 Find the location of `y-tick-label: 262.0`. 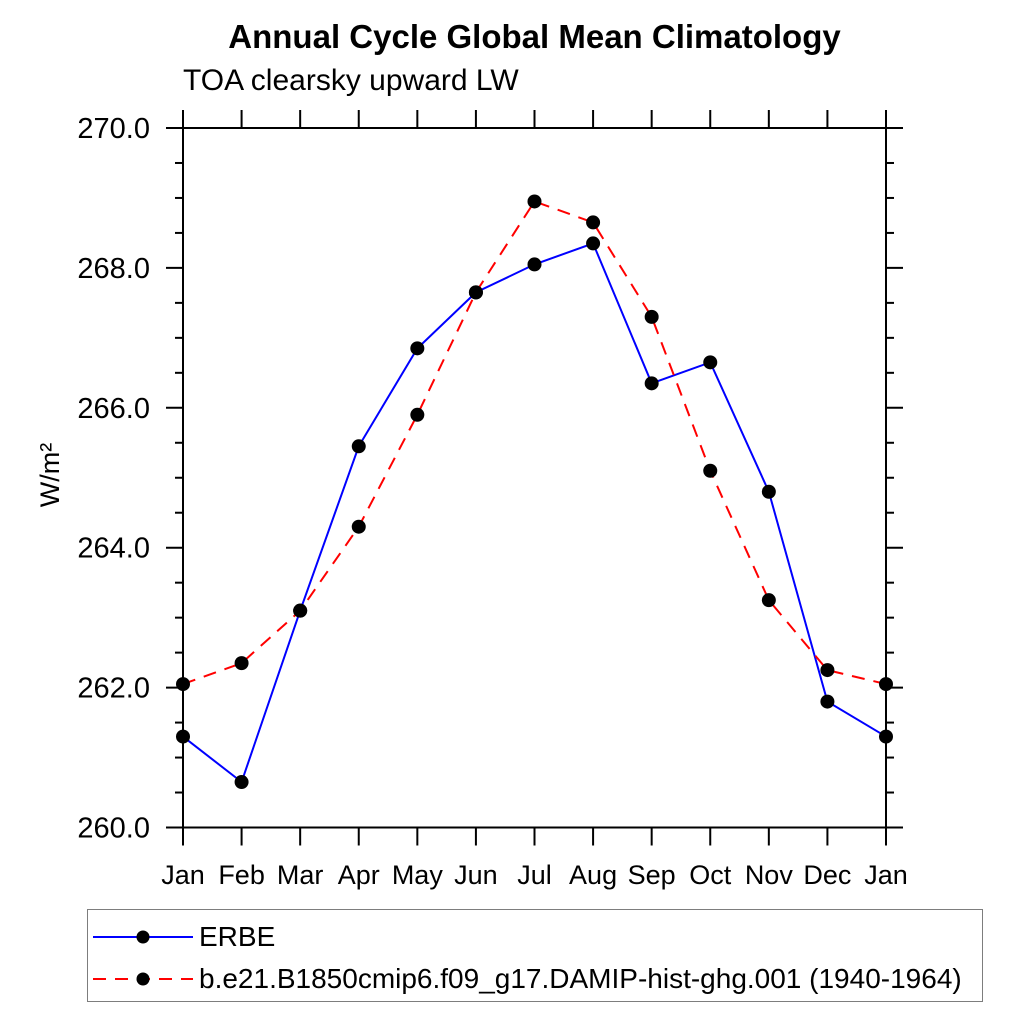

y-tick-label: 262.0 is located at coordinates (113, 689).